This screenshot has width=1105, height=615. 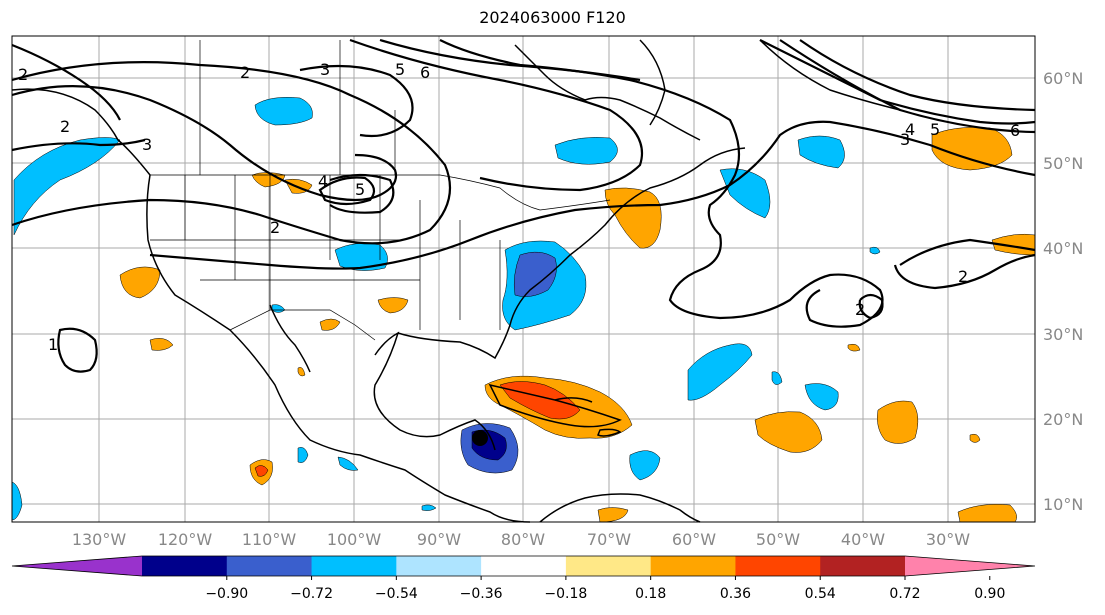 What do you see at coordinates (552, 17) in the screenshot?
I see `map-title: 2024063000 F120` at bounding box center [552, 17].